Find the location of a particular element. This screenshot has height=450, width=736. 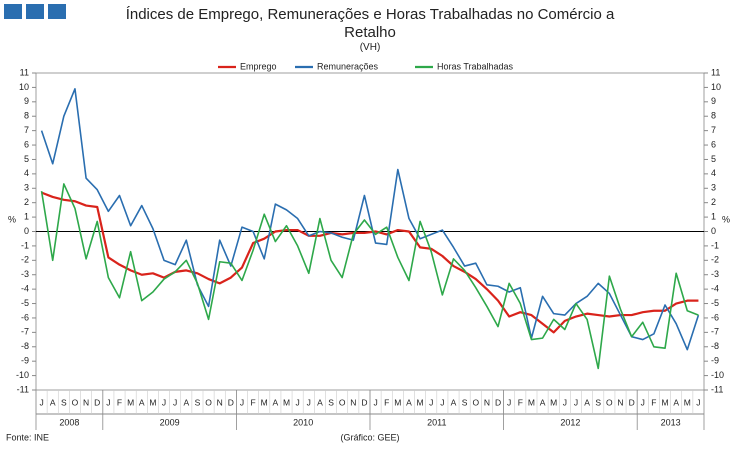

year-label: 2013 is located at coordinates (671, 422).